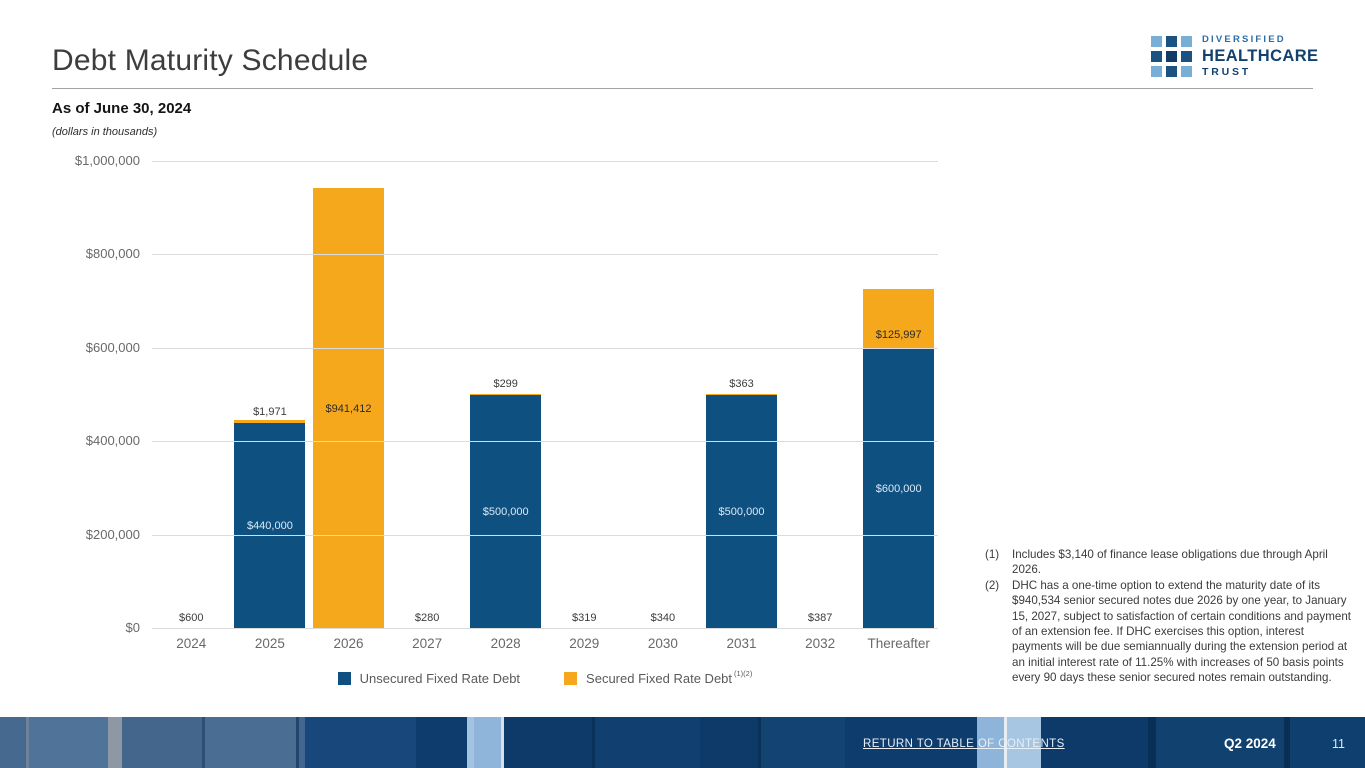  What do you see at coordinates (270, 411) in the screenshot?
I see `bar-value-label: $1,971` at bounding box center [270, 411].